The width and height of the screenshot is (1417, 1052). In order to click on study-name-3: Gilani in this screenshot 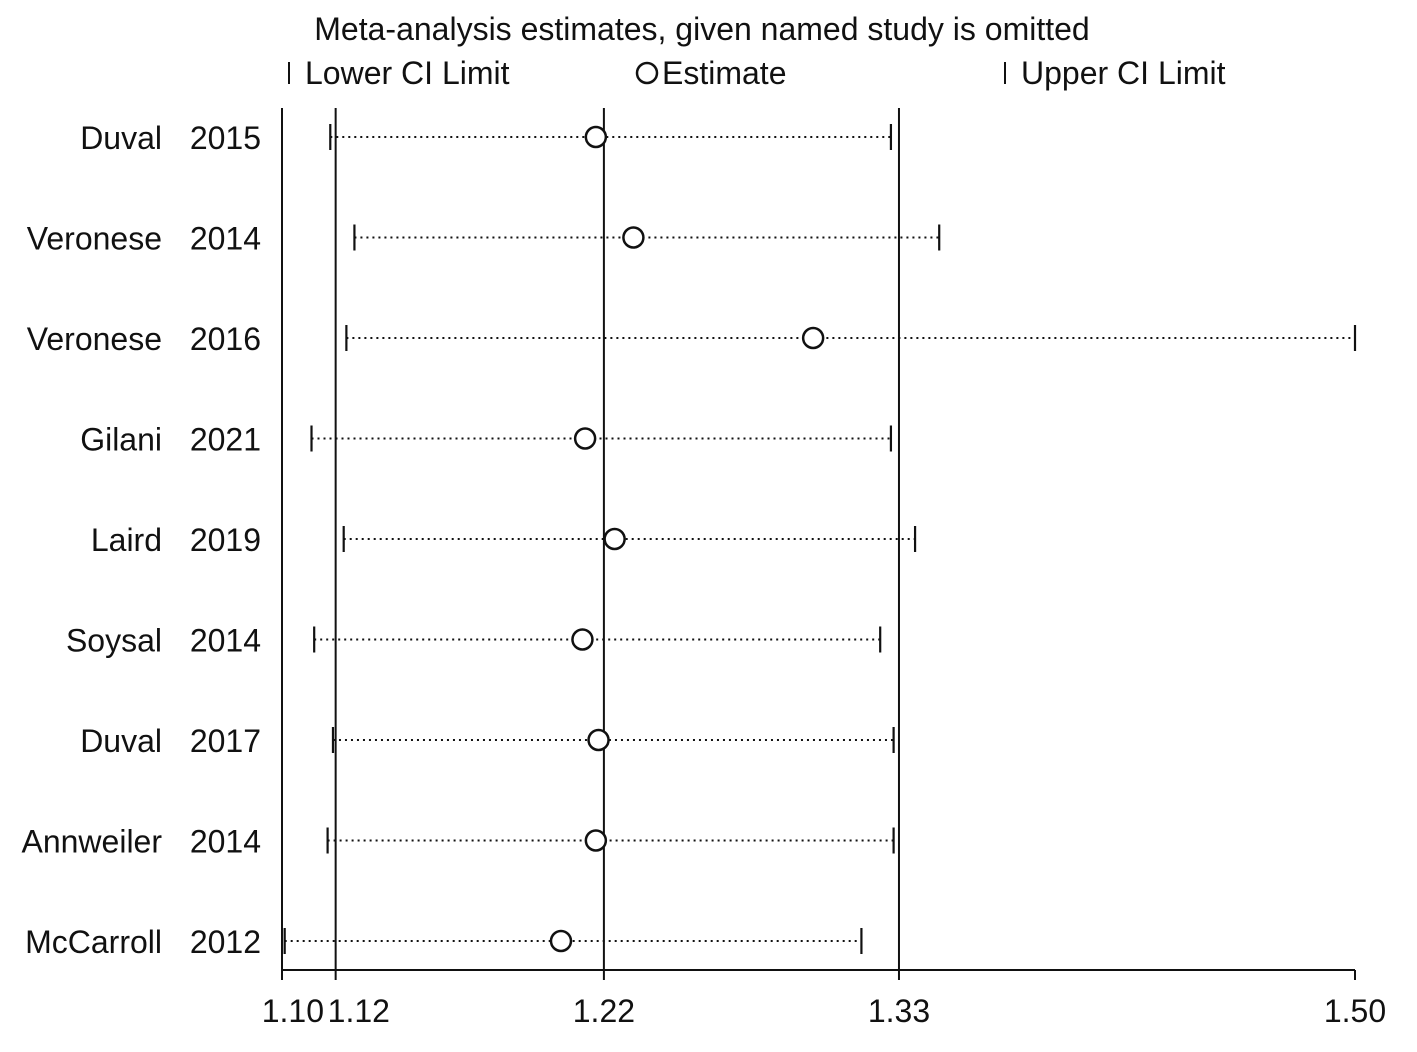, I will do `click(121, 440)`.